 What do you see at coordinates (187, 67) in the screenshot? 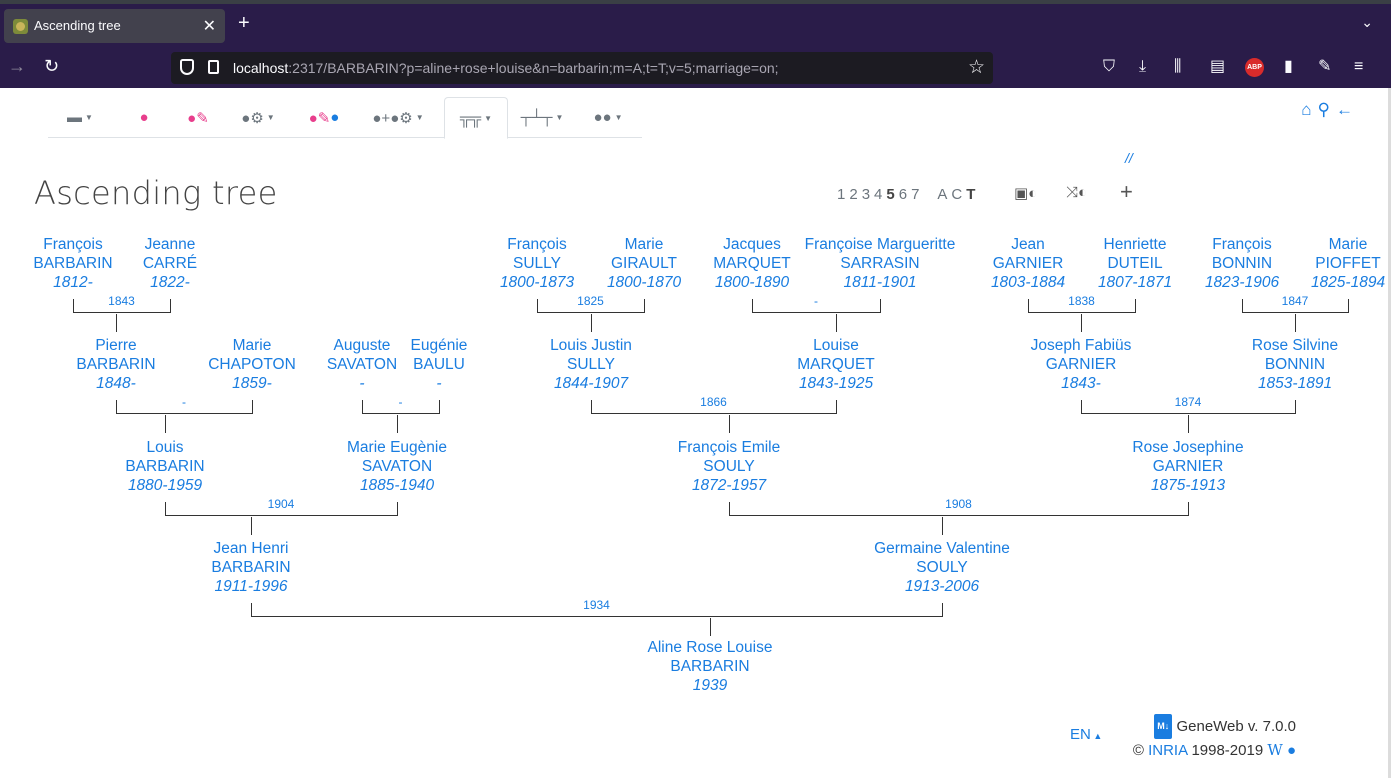
I see `shield-icon` at bounding box center [187, 67].